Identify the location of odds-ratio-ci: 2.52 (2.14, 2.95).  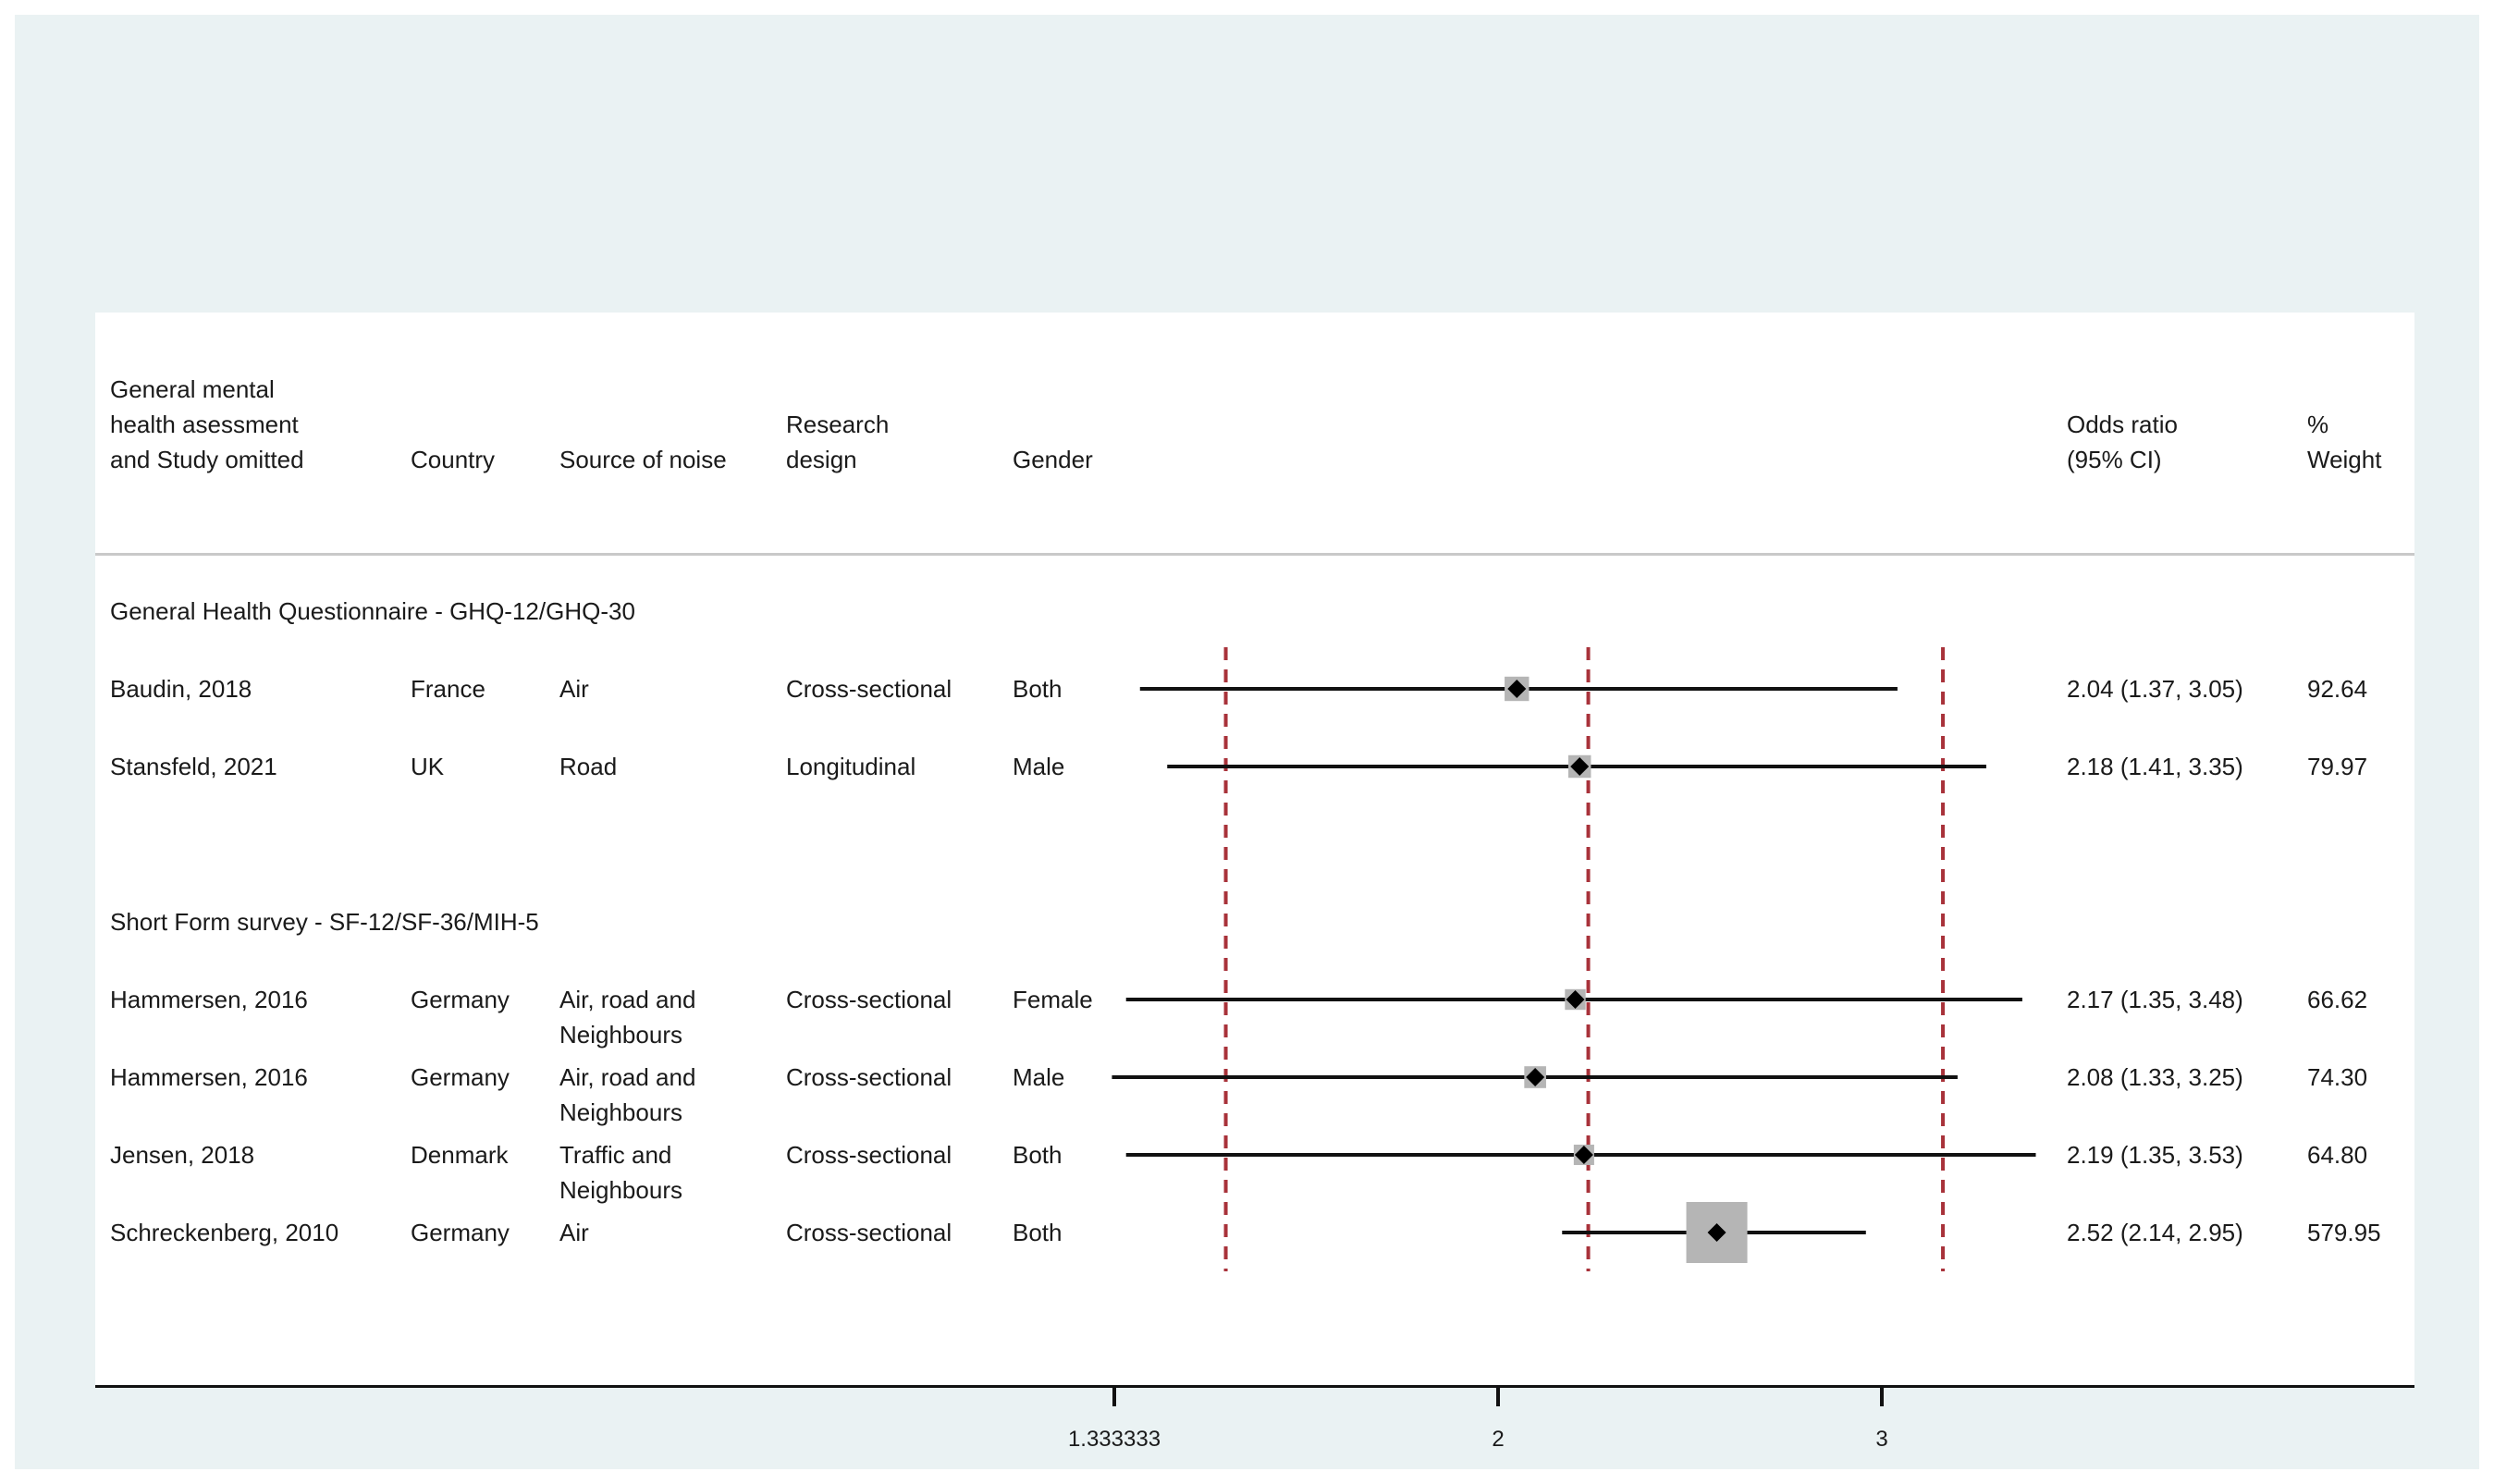
(2155, 1232).